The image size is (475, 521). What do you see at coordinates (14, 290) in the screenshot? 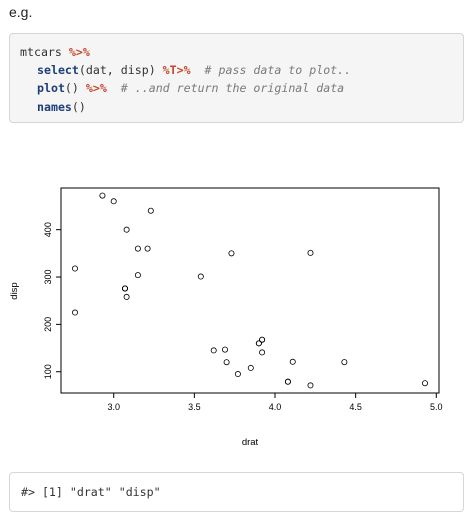
I see `y-axis-label: disp` at bounding box center [14, 290].